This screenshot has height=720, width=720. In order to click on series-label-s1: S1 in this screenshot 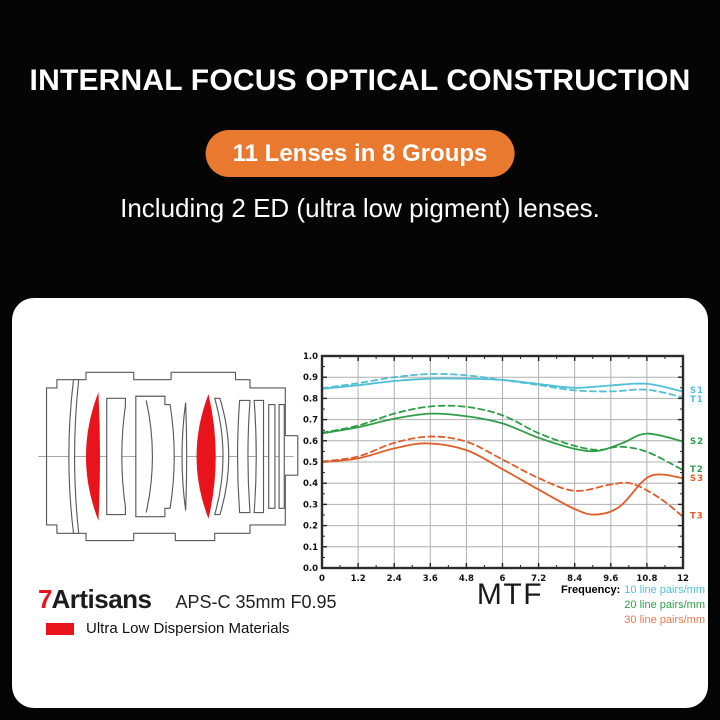, I will do `click(697, 391)`.